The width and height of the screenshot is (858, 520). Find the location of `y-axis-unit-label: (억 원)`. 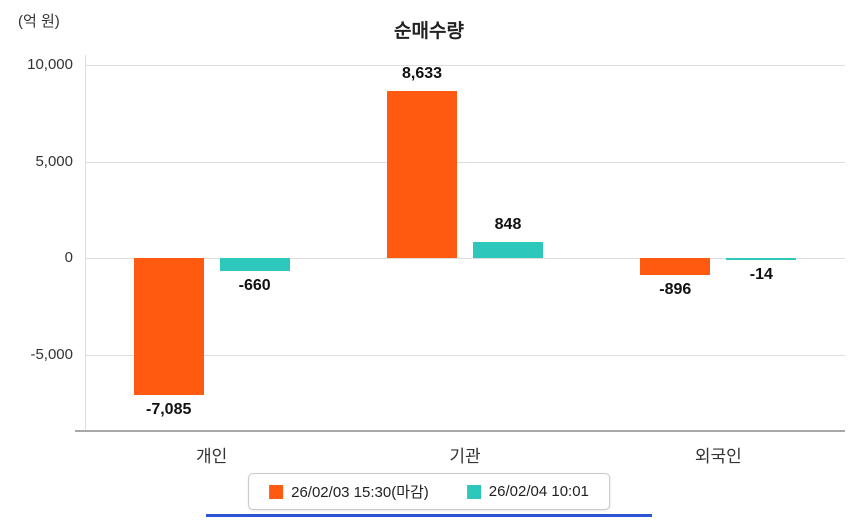

y-axis-unit-label: (억 원) is located at coordinates (39, 21).